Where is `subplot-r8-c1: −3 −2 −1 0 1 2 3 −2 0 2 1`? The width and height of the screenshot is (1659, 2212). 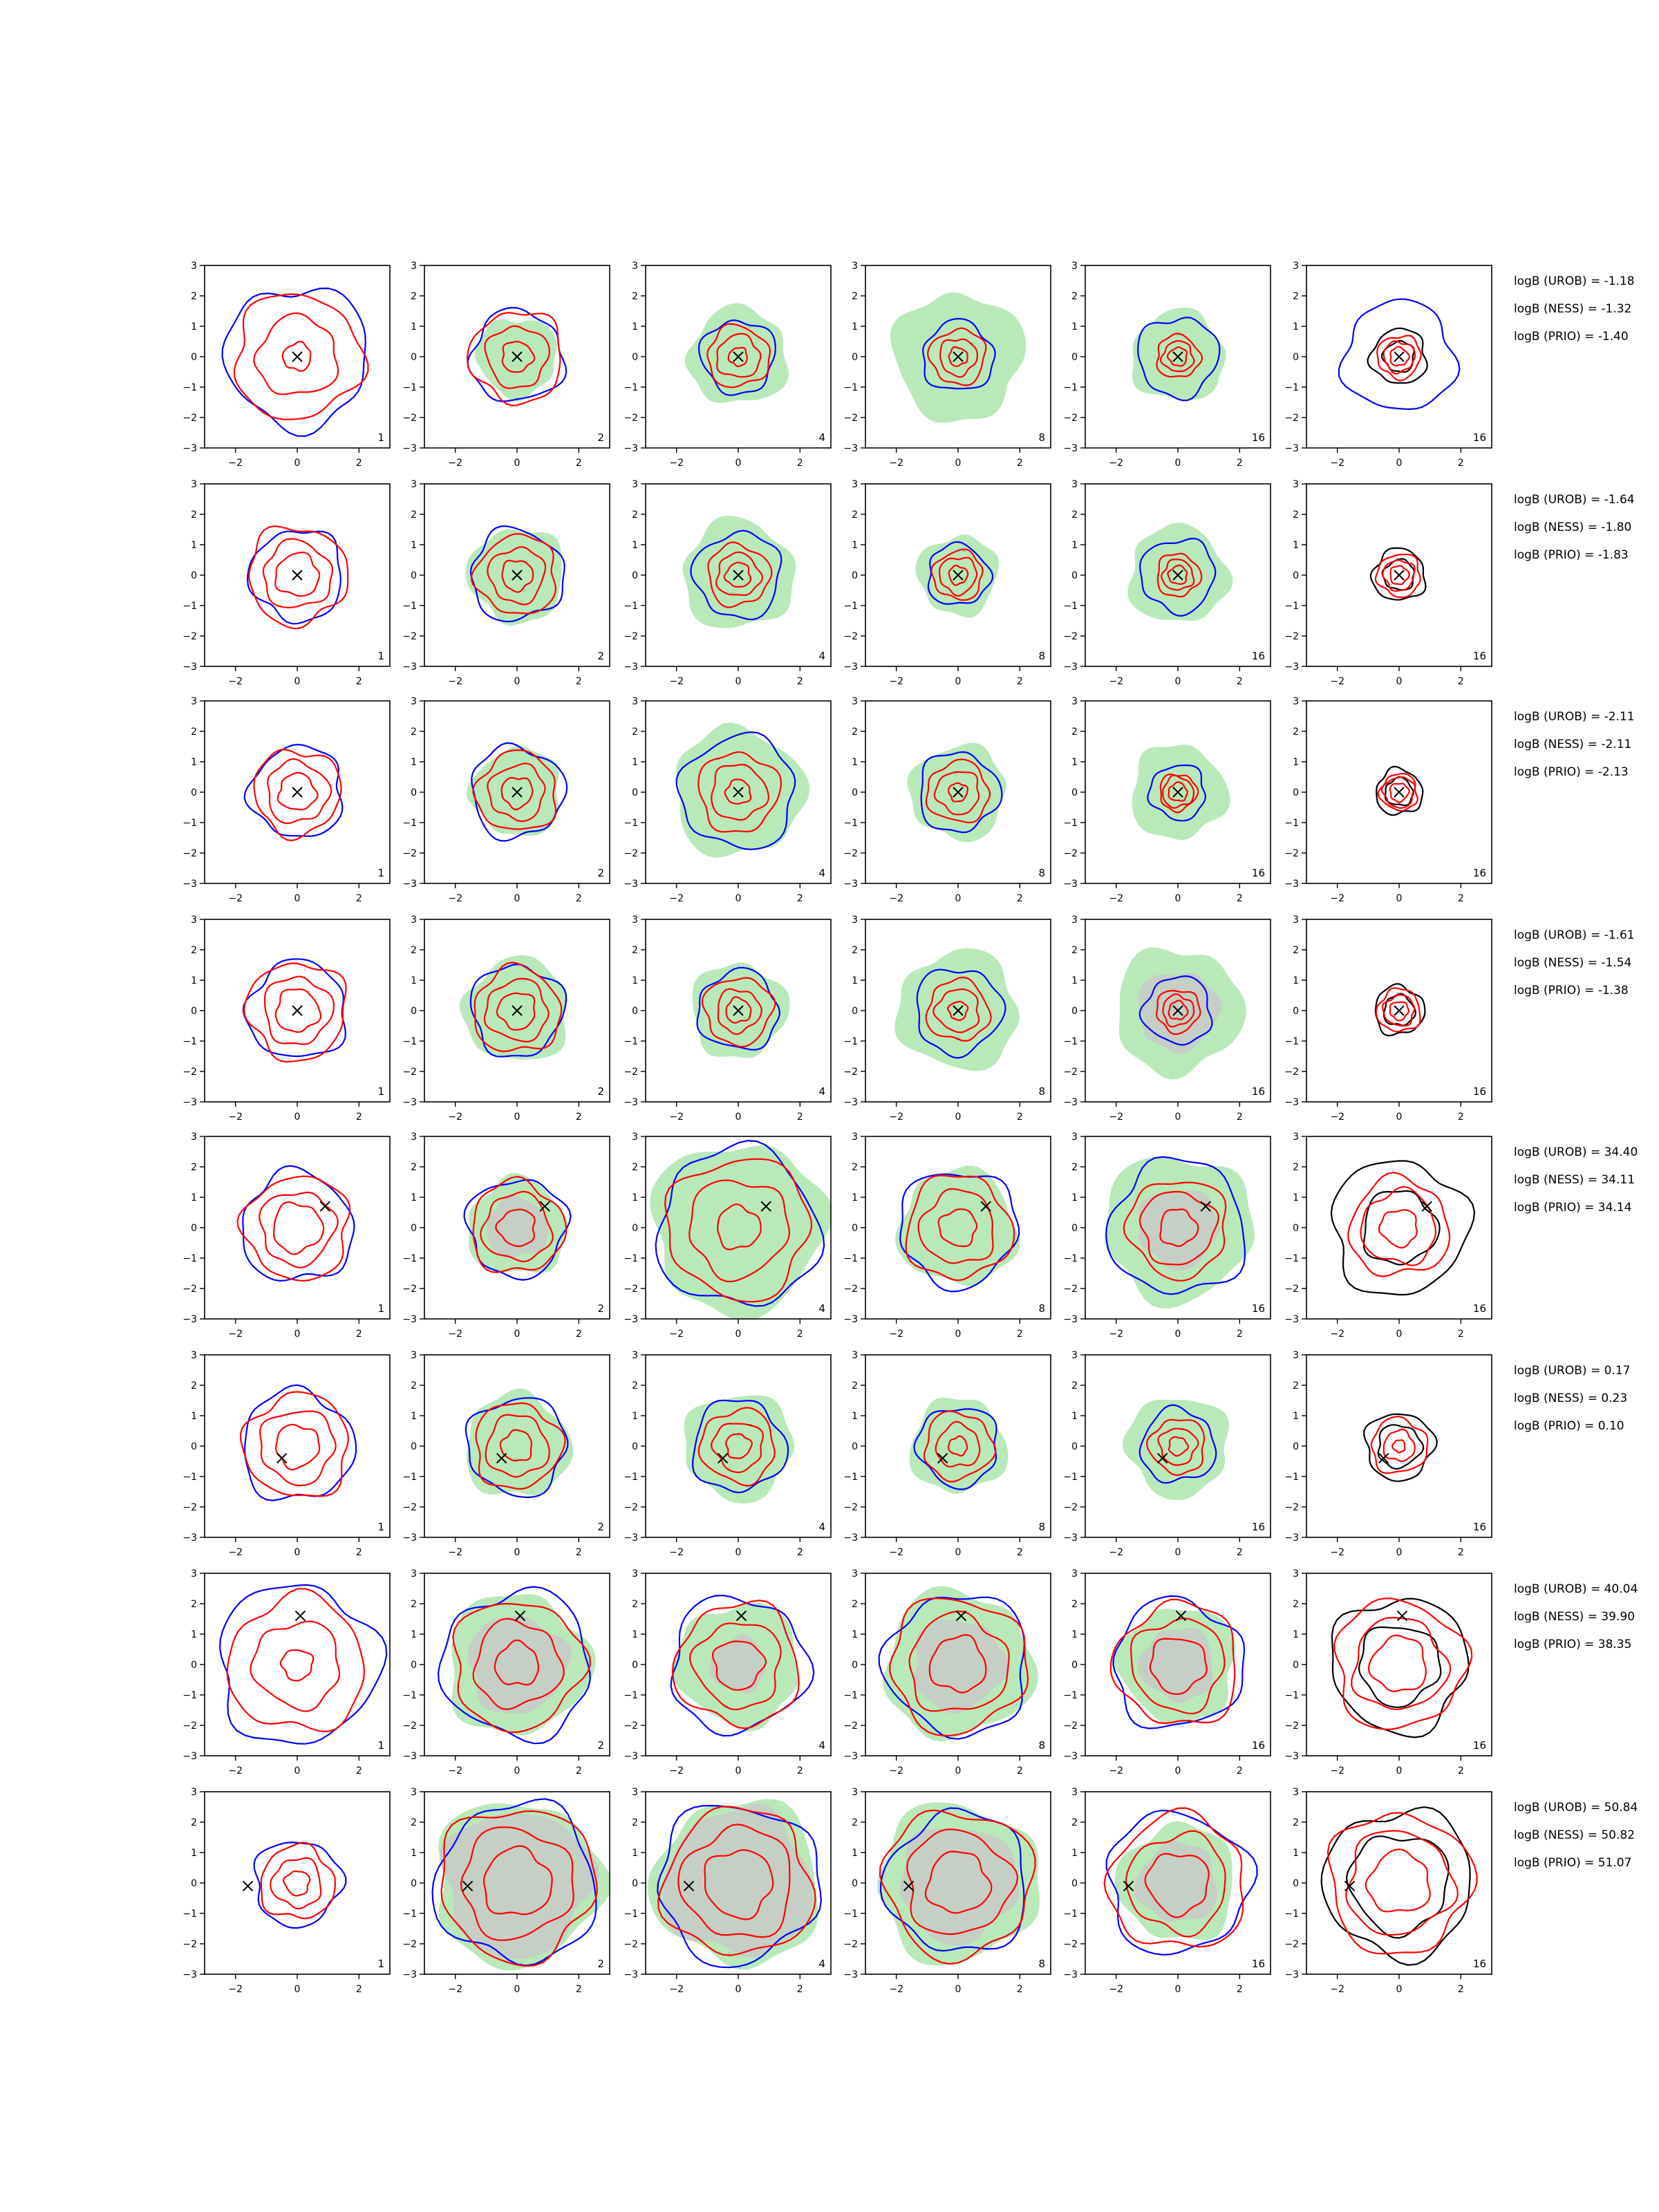 subplot-r8-c1: −3 −2 −1 0 1 2 3 −2 0 2 1 is located at coordinates (286, 1891).